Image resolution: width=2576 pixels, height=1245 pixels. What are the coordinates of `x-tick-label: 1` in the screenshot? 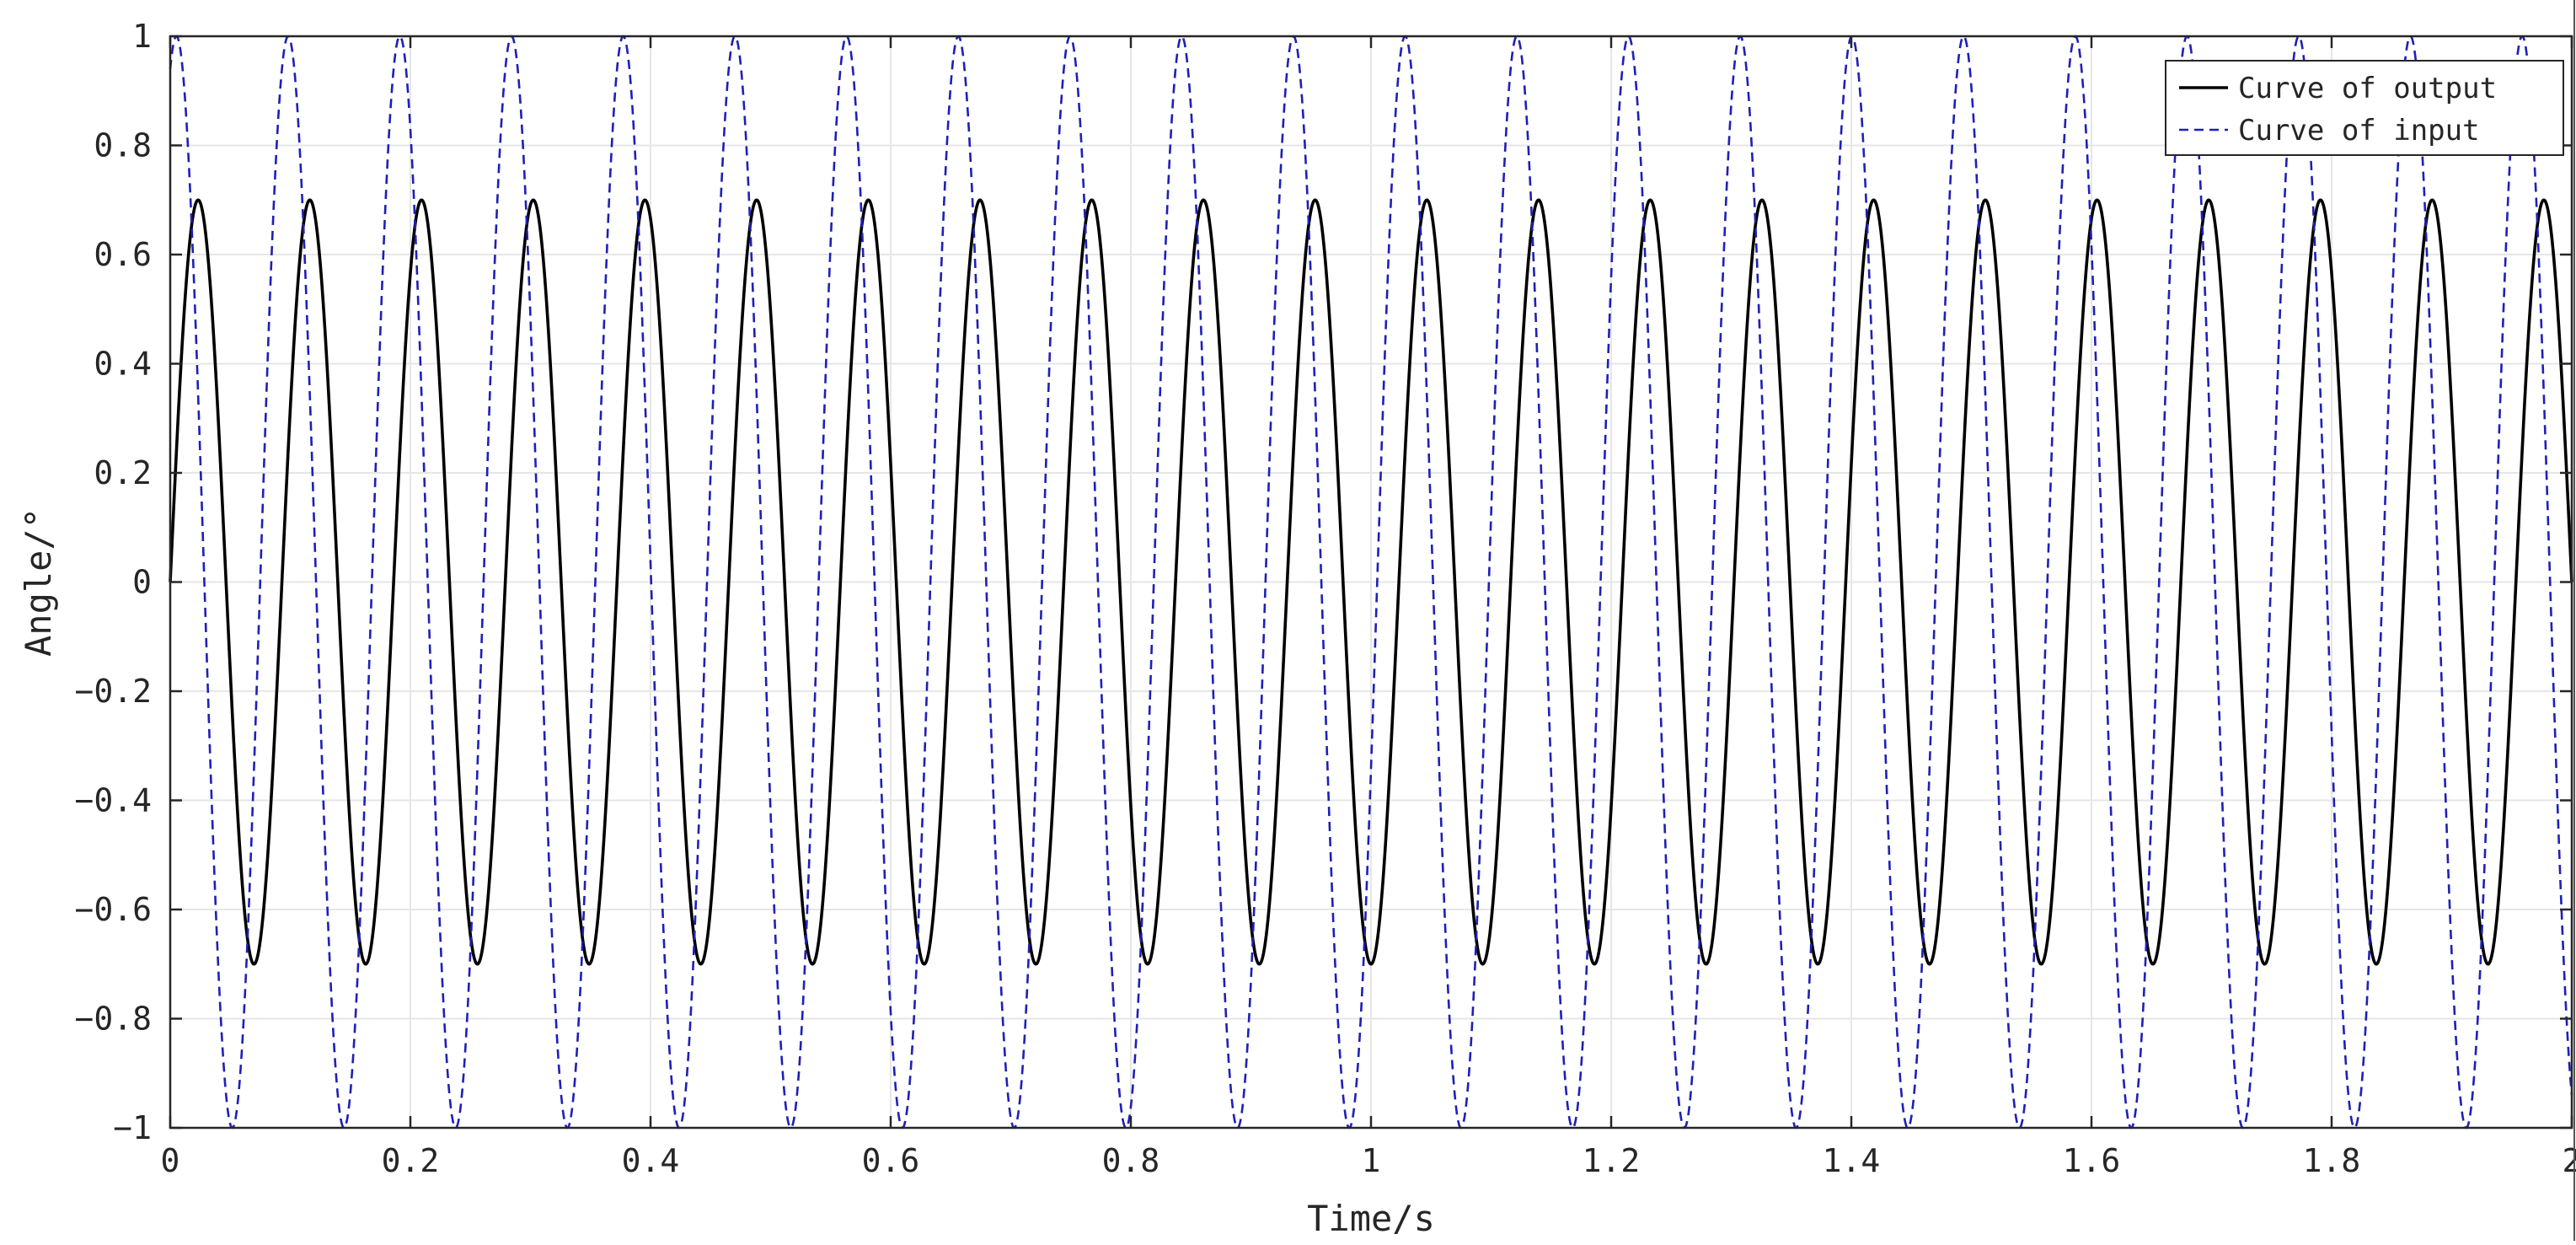 It's located at (1371, 1161).